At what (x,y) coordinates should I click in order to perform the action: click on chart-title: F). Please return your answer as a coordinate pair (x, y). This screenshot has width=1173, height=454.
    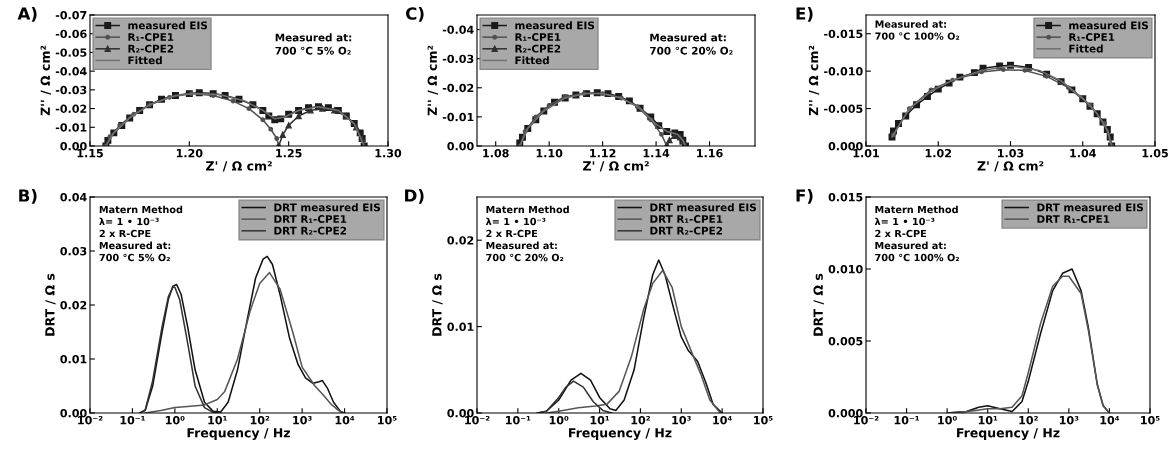
    Looking at the image, I should click on (804, 196).